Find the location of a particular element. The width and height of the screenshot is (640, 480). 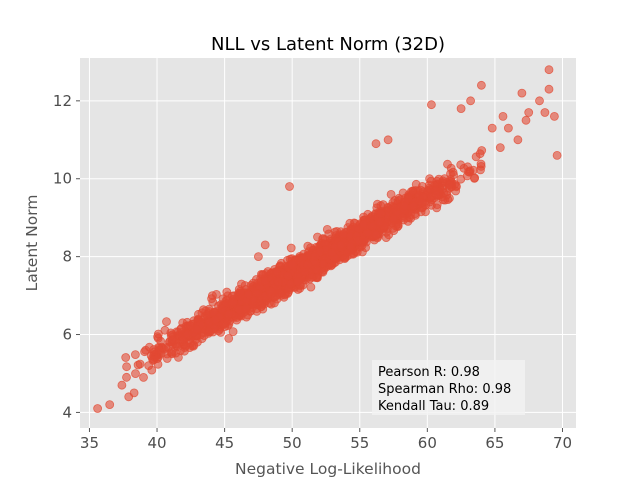

x-tick-label: 70 is located at coordinates (562, 443).